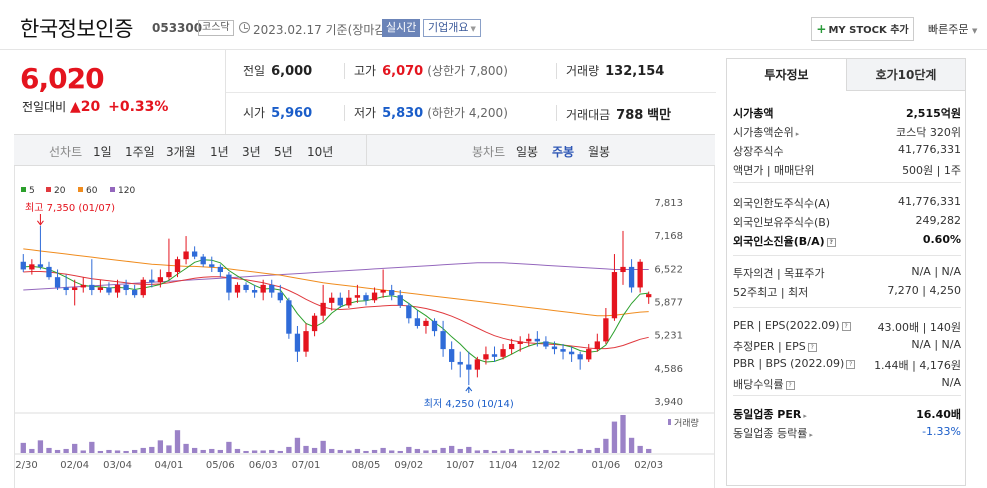 The image size is (987, 488). What do you see at coordinates (599, 152) in the screenshot?
I see `tab-monthly: 월봉` at bounding box center [599, 152].